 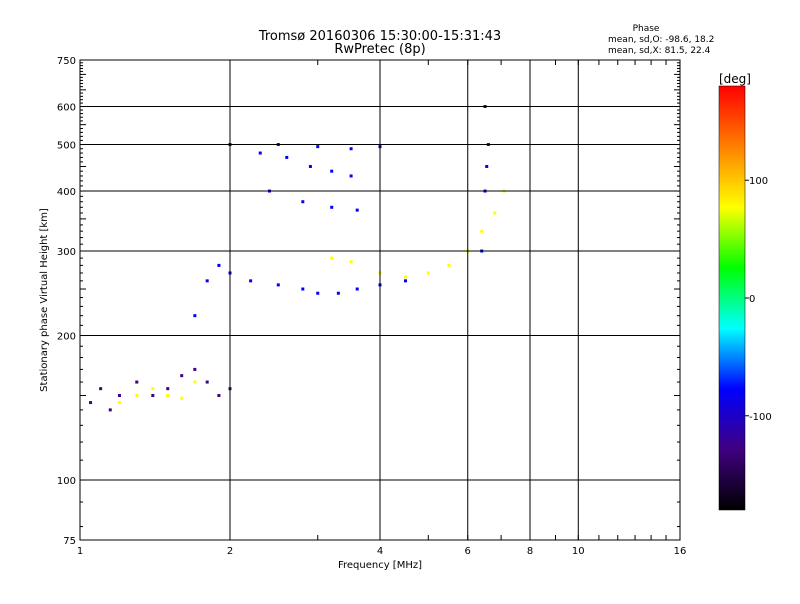 What do you see at coordinates (379, 49) in the screenshot?
I see `chart-subtitle: RwPretec (8p)` at bounding box center [379, 49].